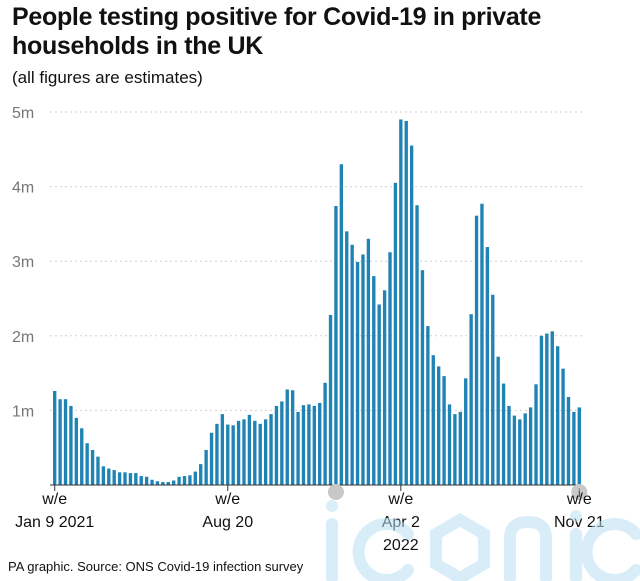  I want to click on bar-marker-label: i, so click(579, 493).